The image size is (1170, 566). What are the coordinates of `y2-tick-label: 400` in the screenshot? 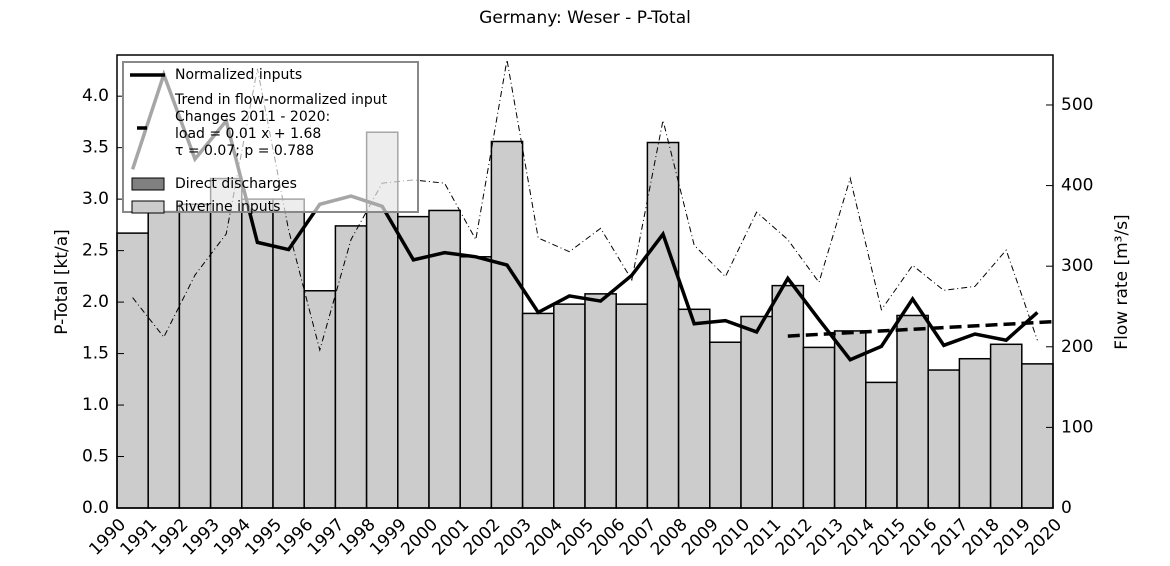 It's located at (1077, 186).